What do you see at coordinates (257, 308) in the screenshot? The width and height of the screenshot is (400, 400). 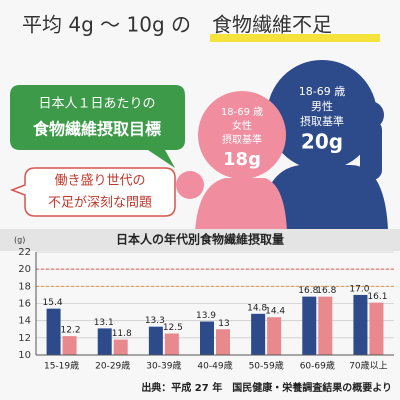 I see `value-label: 14.8` at bounding box center [257, 308].